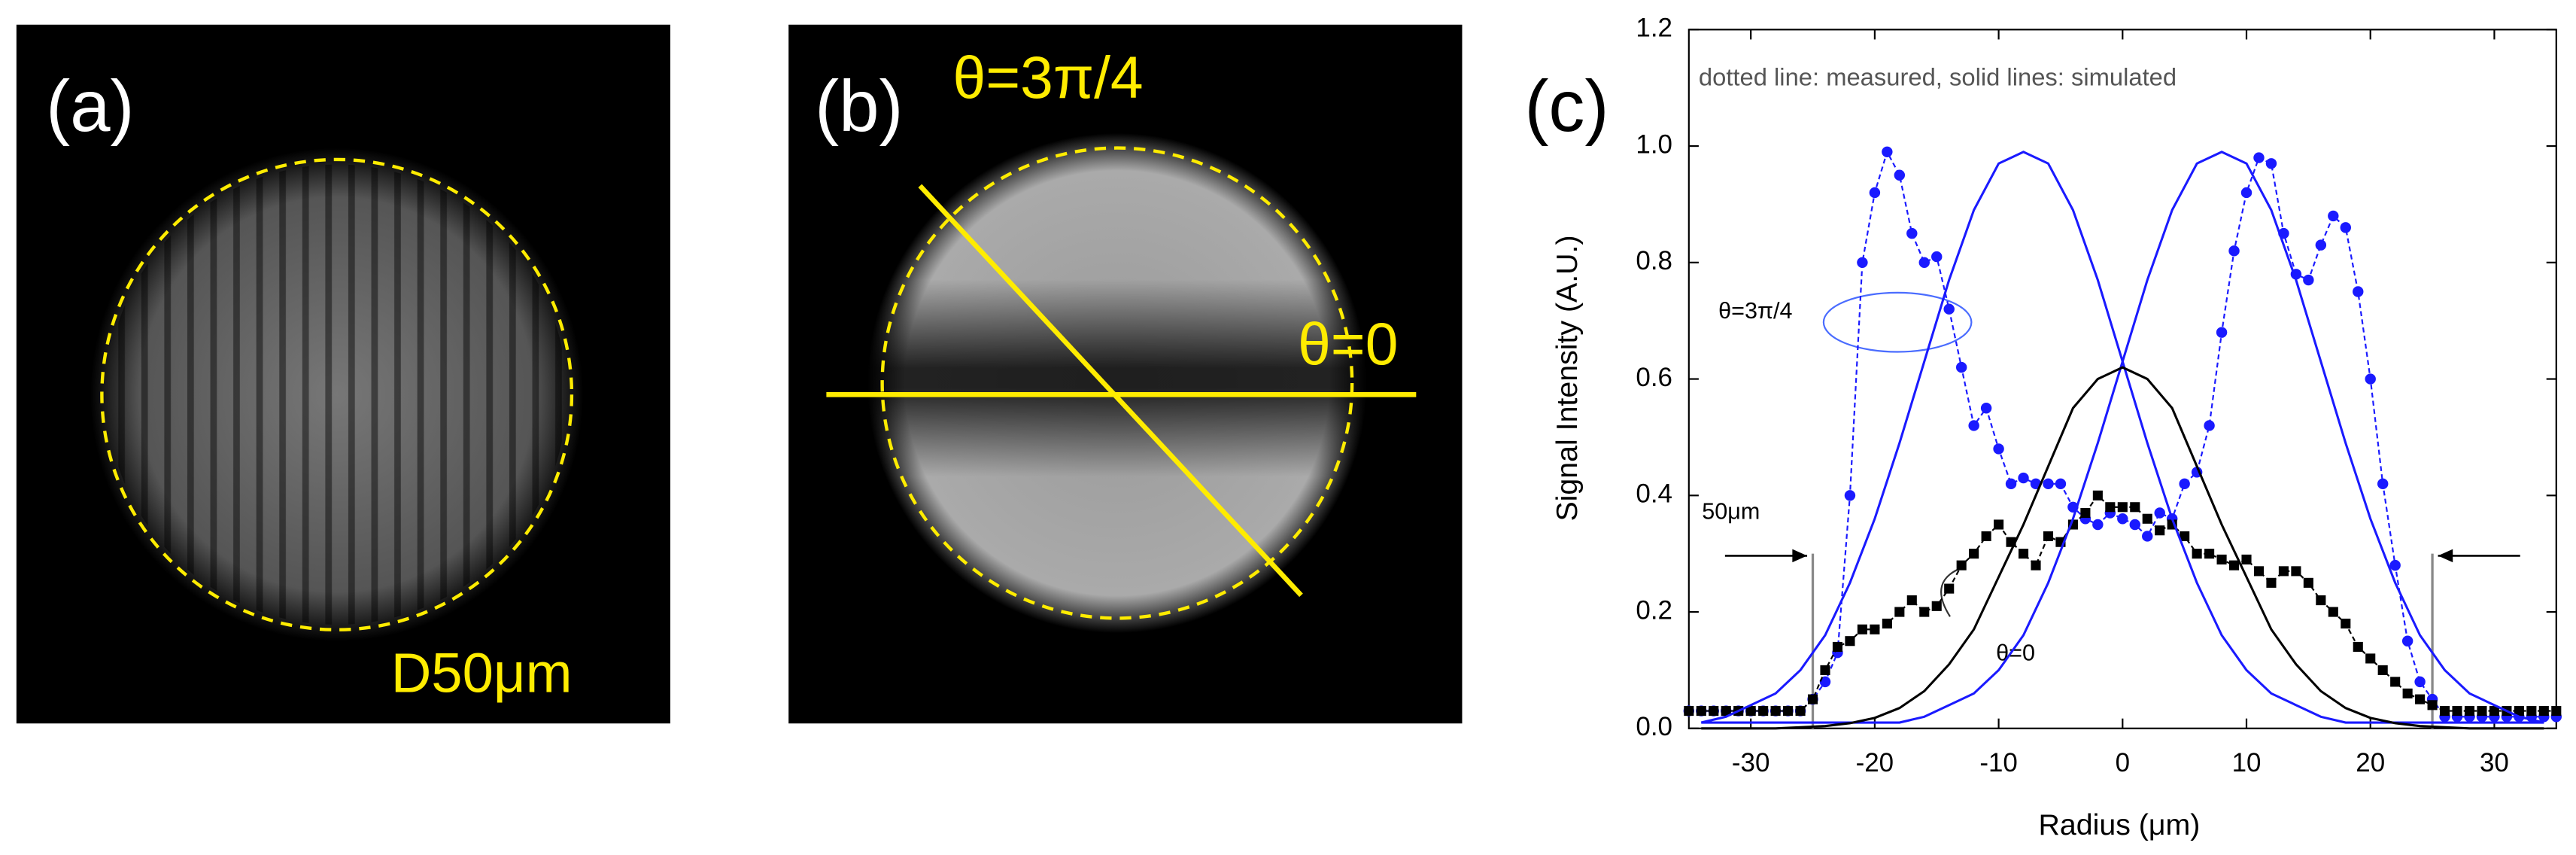 This screenshot has width=2576, height=855. I want to click on x-tick-label: 0, so click(2123, 762).